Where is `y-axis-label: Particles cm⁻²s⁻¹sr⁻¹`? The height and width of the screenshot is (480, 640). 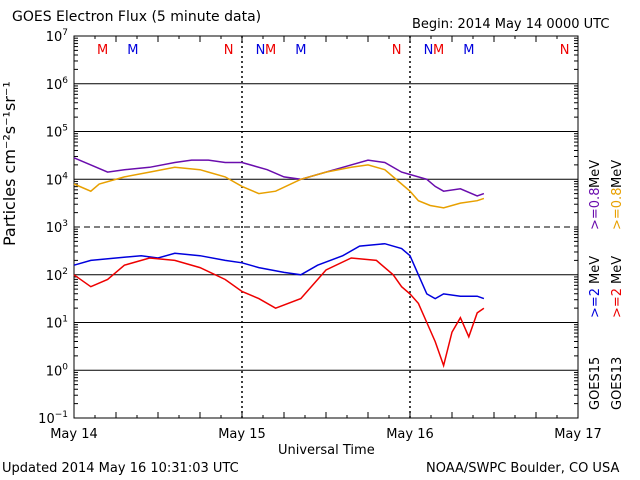 y-axis-label: Particles cm⁻²s⁻¹sr⁻¹ is located at coordinates (9, 163).